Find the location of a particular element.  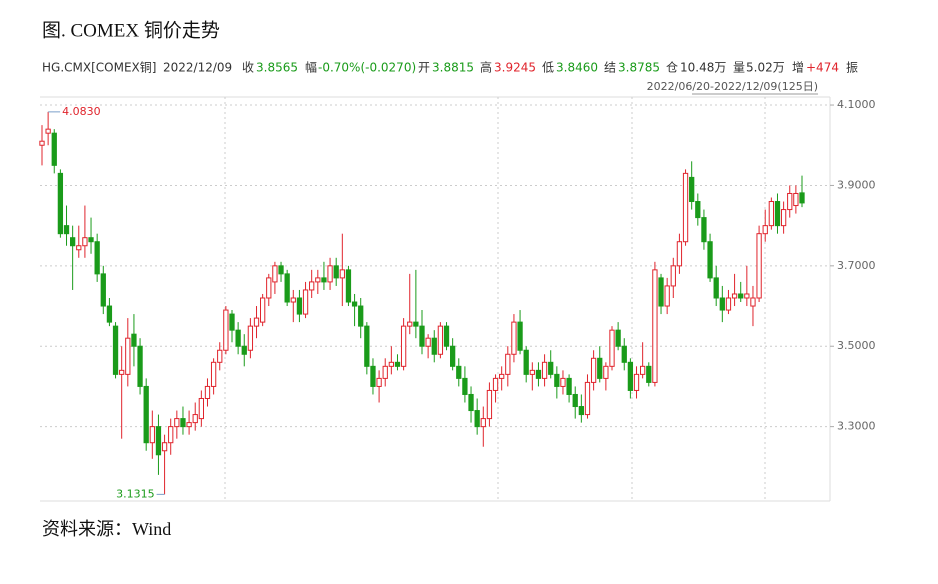

quote-label: 高 is located at coordinates (486, 67).